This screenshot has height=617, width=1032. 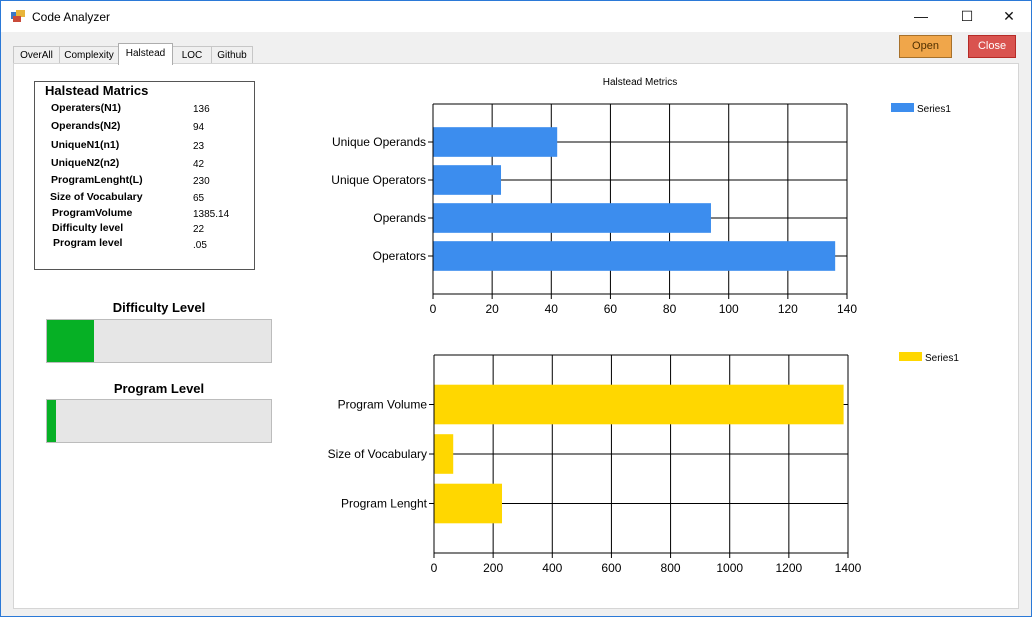 I want to click on x-tick-label: 600, so click(x=611, y=568).